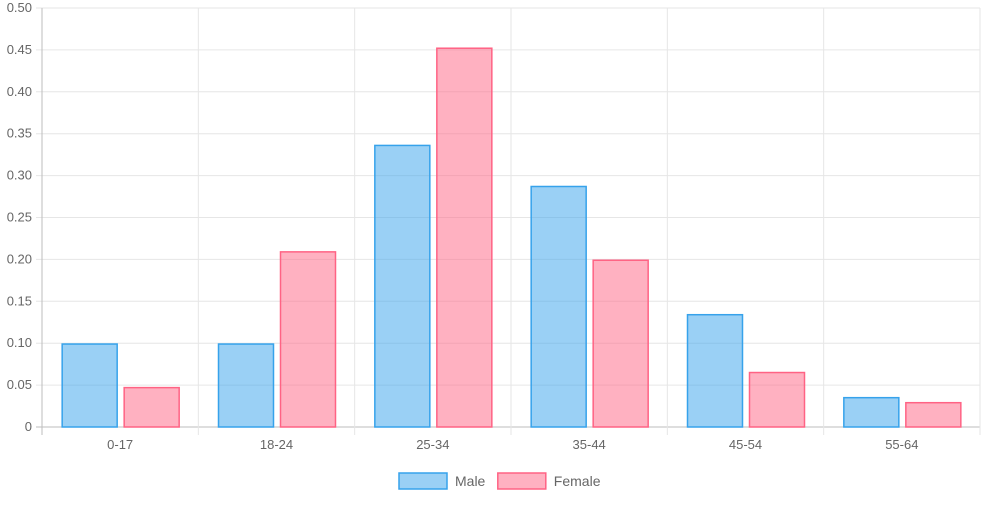 The width and height of the screenshot is (1002, 506). I want to click on x-tick-label: 0-17, so click(120, 444).